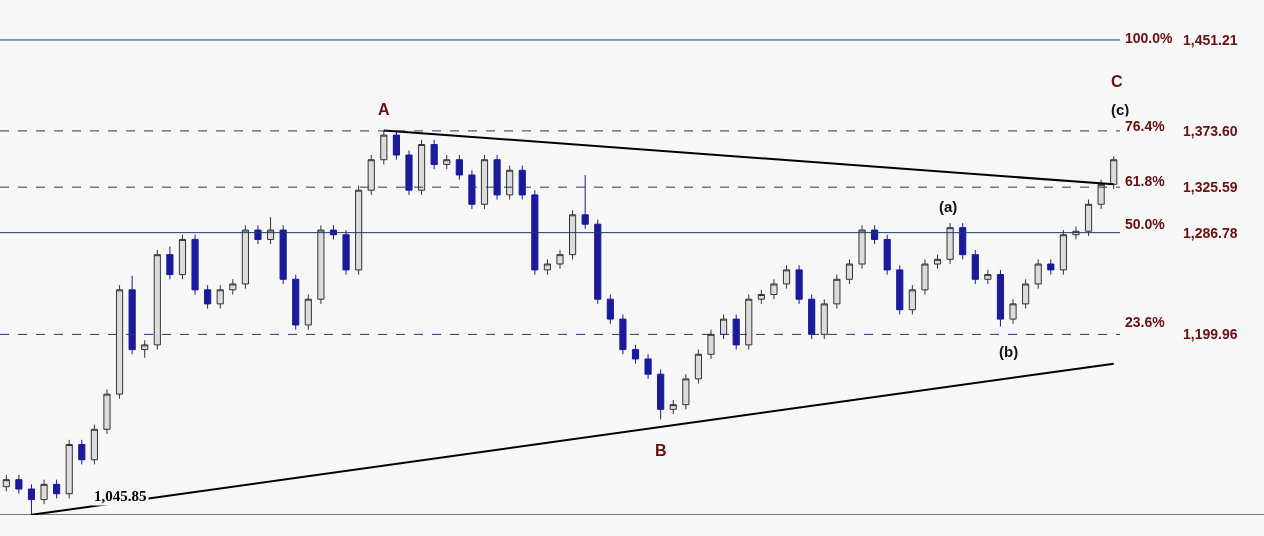  Describe the element at coordinates (1210, 130) in the screenshot. I see `y-tick-label: 1,373.60` at that location.